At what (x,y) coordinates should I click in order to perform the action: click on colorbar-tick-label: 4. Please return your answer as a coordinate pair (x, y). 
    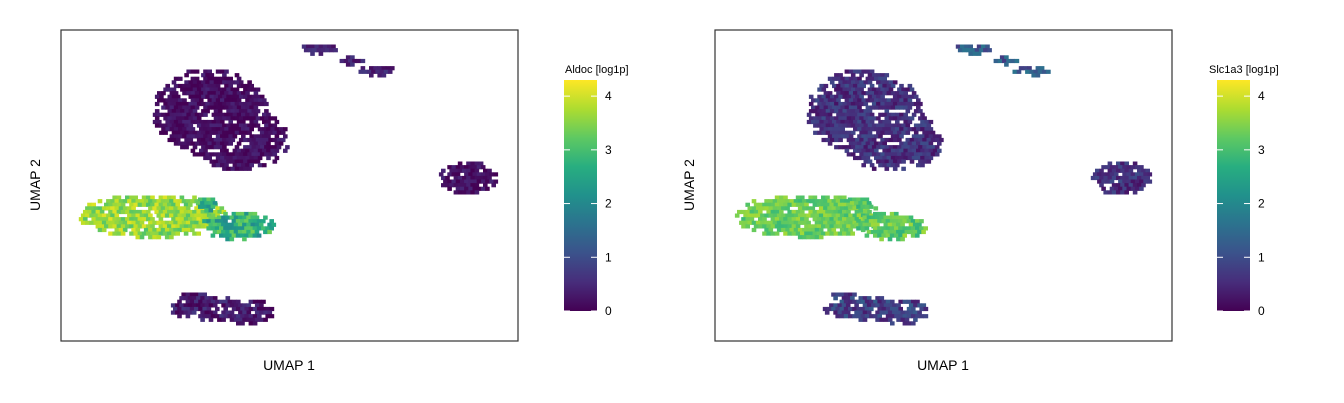
    Looking at the image, I should click on (1261, 96).